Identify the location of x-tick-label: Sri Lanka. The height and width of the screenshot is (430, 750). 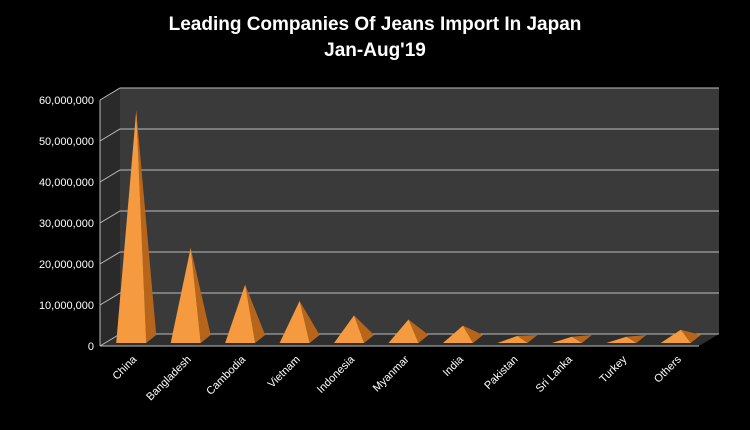
(555, 374).